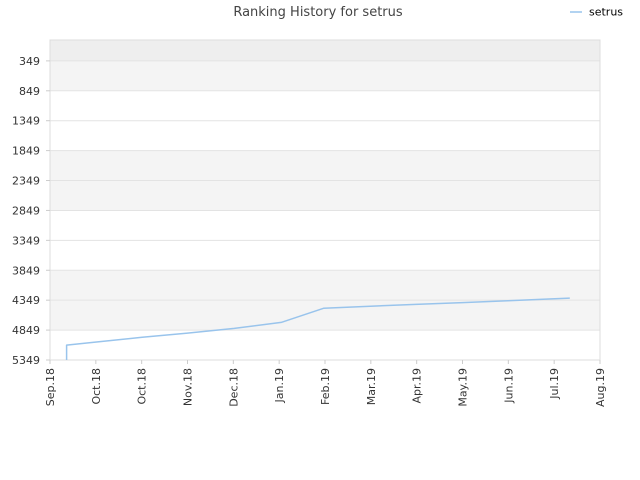 This screenshot has width=640, height=480. Describe the element at coordinates (417, 386) in the screenshot. I see `x-tick-label: Apr.19` at that location.